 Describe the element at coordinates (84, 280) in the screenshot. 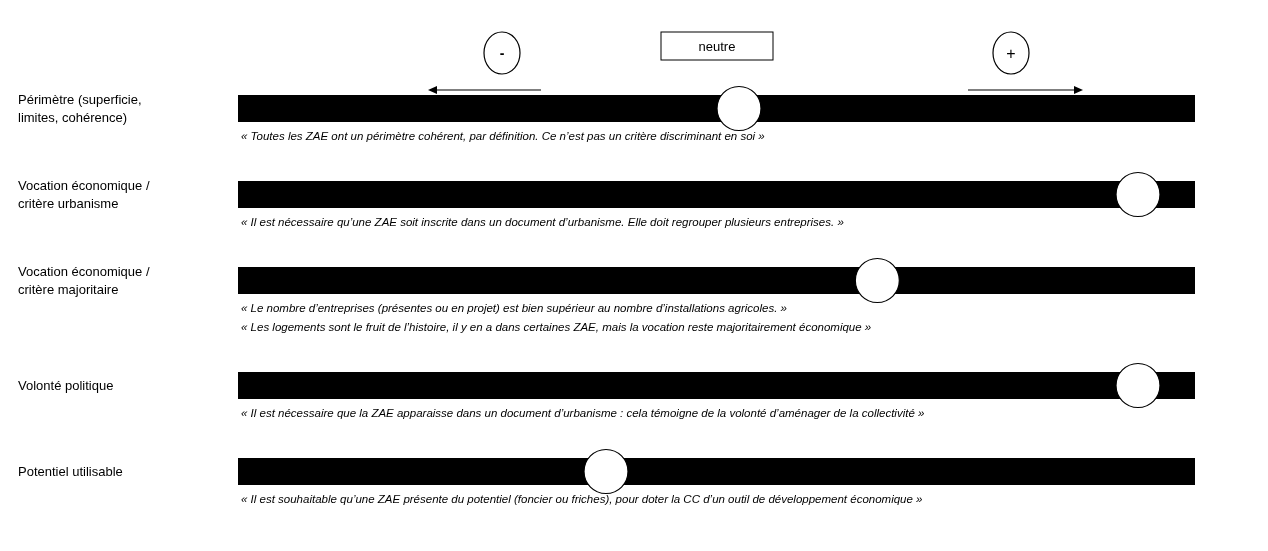

I see `y-tick-label: Vocation économique / critère majoritaire` at that location.